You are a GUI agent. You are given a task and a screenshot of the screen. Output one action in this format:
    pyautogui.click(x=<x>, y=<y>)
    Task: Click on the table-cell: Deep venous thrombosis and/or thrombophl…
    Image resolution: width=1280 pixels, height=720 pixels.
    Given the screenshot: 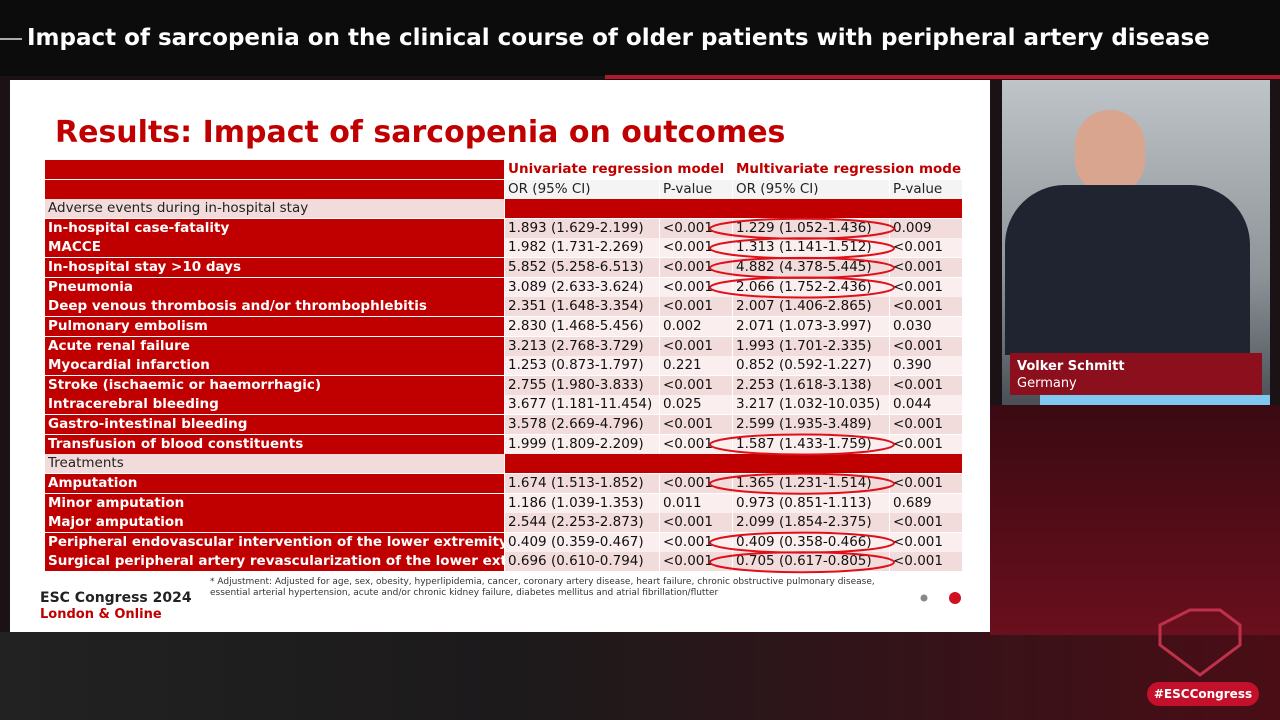 What is the action you would take?
    pyautogui.click(x=275, y=307)
    